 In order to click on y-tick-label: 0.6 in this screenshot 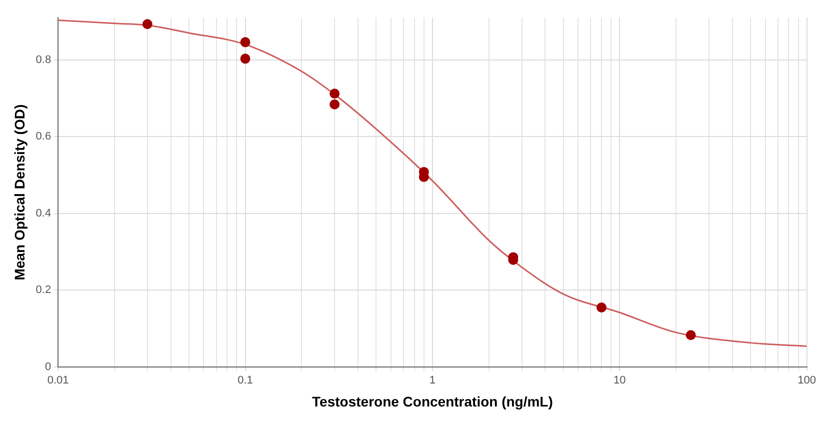, I will do `click(44, 136)`.